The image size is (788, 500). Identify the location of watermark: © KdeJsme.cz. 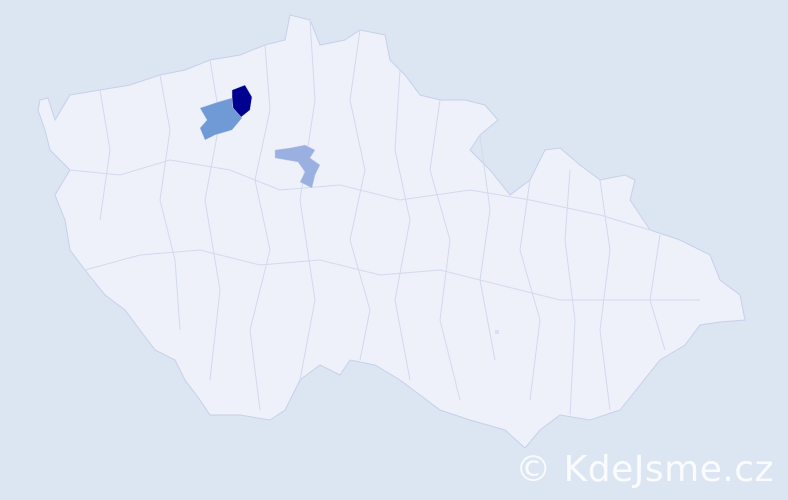
(644, 469).